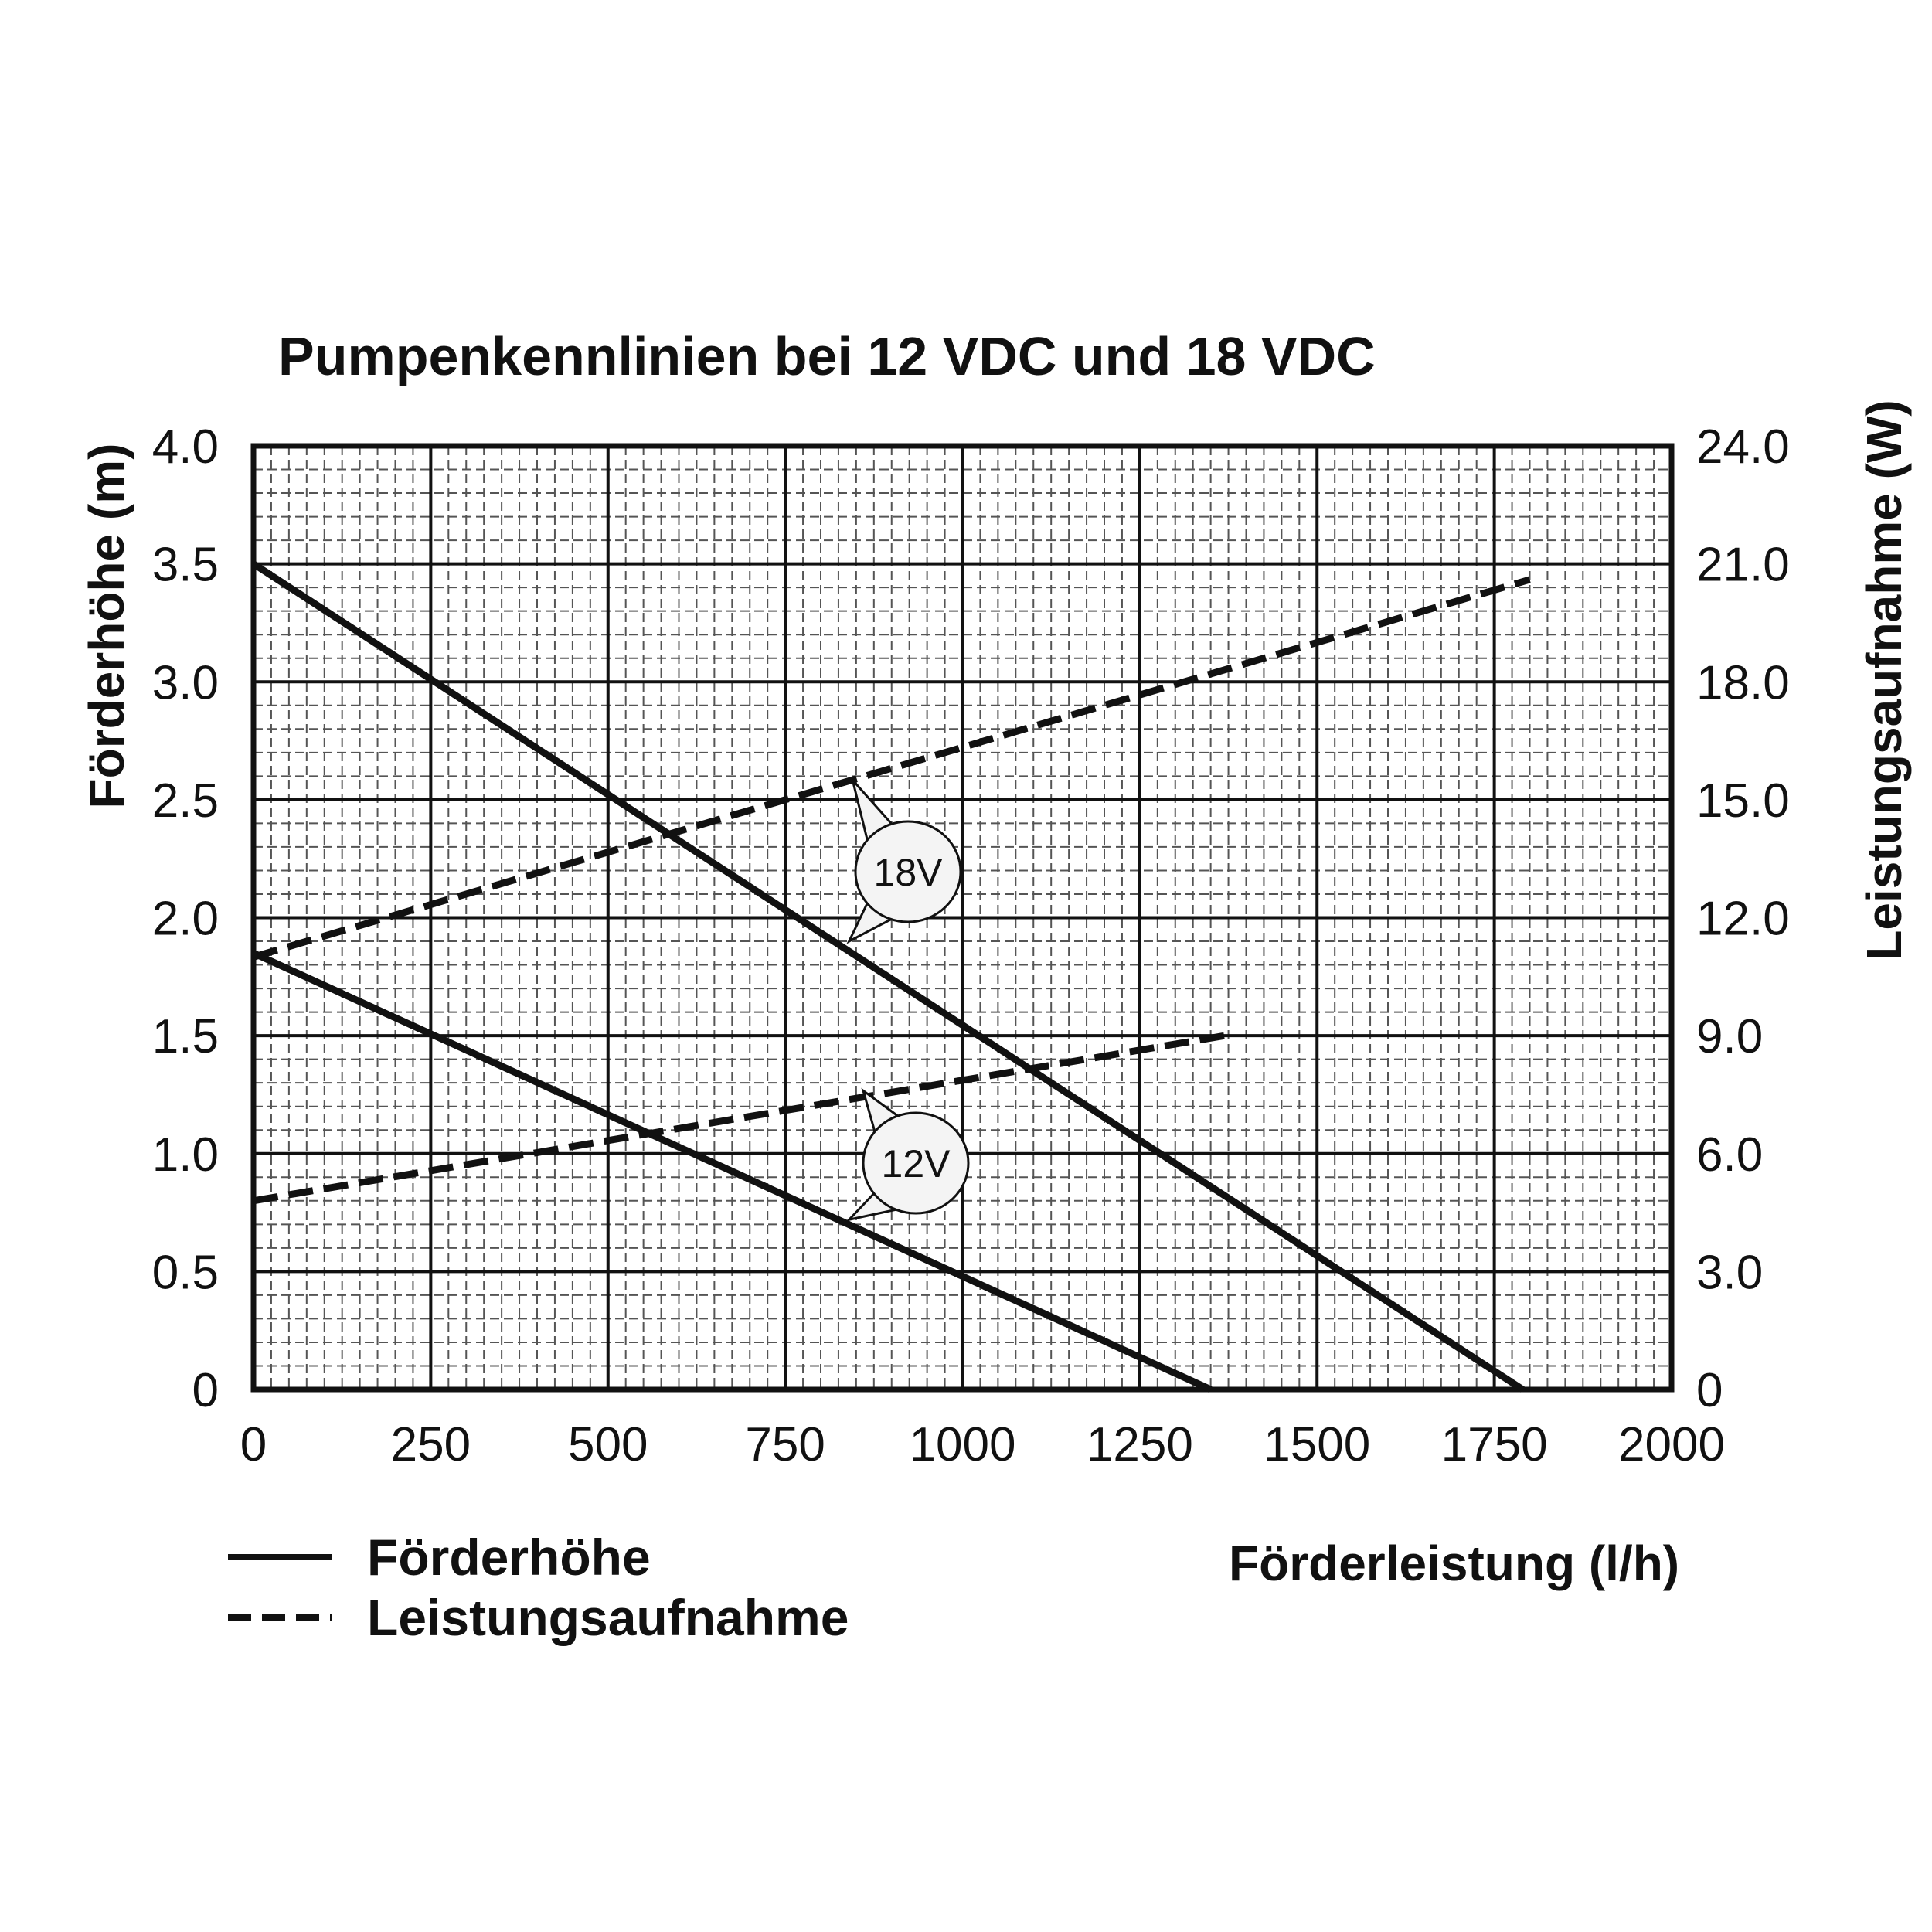  I want to click on y-left-tick-label: 2.5, so click(185, 801).